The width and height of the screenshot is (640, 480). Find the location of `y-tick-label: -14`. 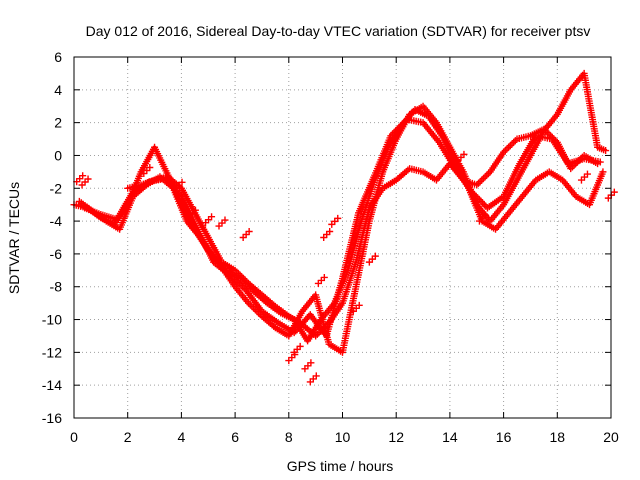

y-tick-label: -14 is located at coordinates (52, 385).